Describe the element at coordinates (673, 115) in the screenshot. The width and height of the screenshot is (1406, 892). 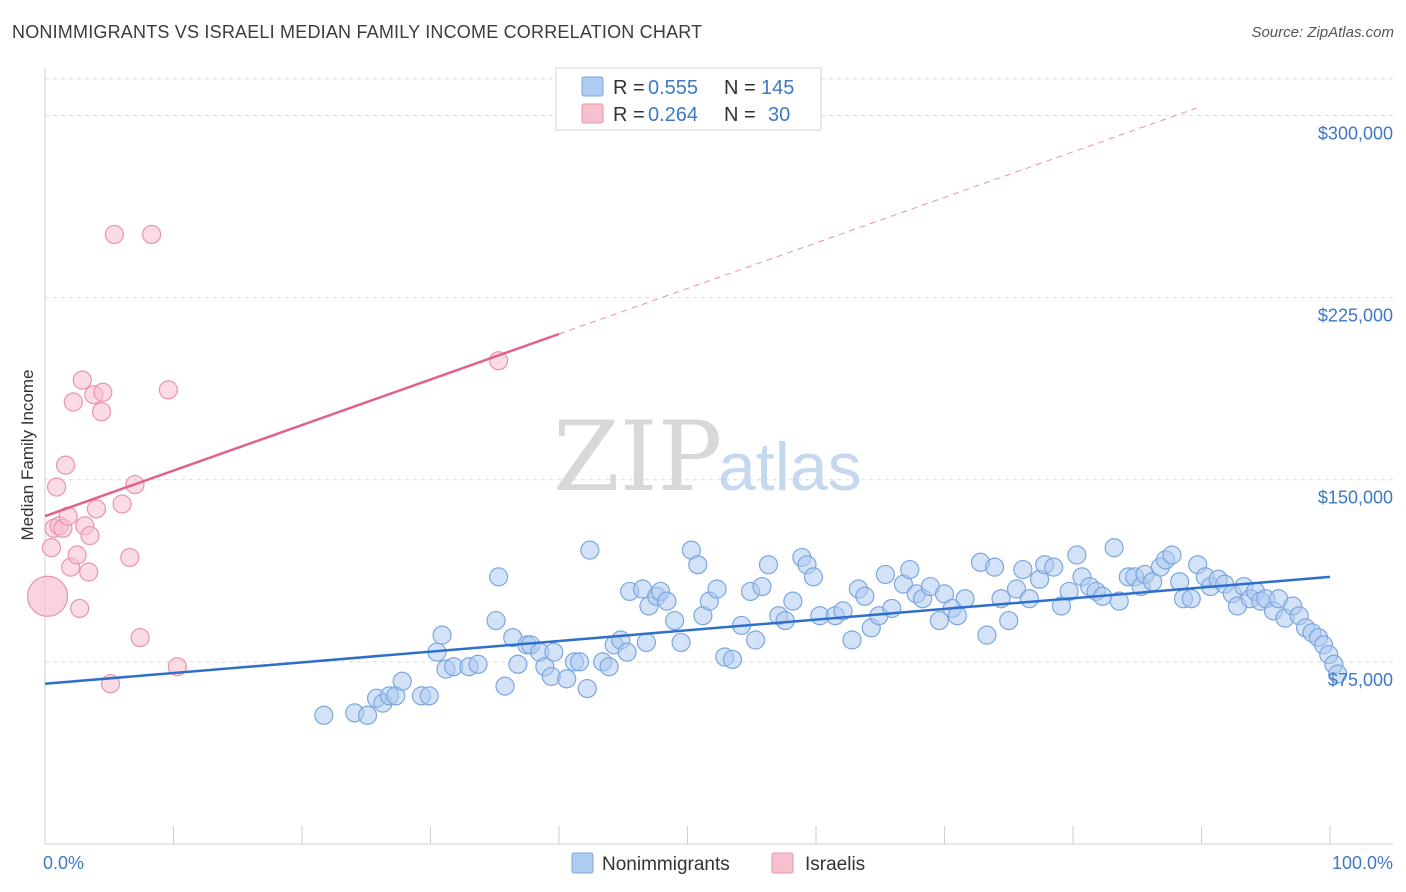
I see `legend-r-value: 0.264` at that location.